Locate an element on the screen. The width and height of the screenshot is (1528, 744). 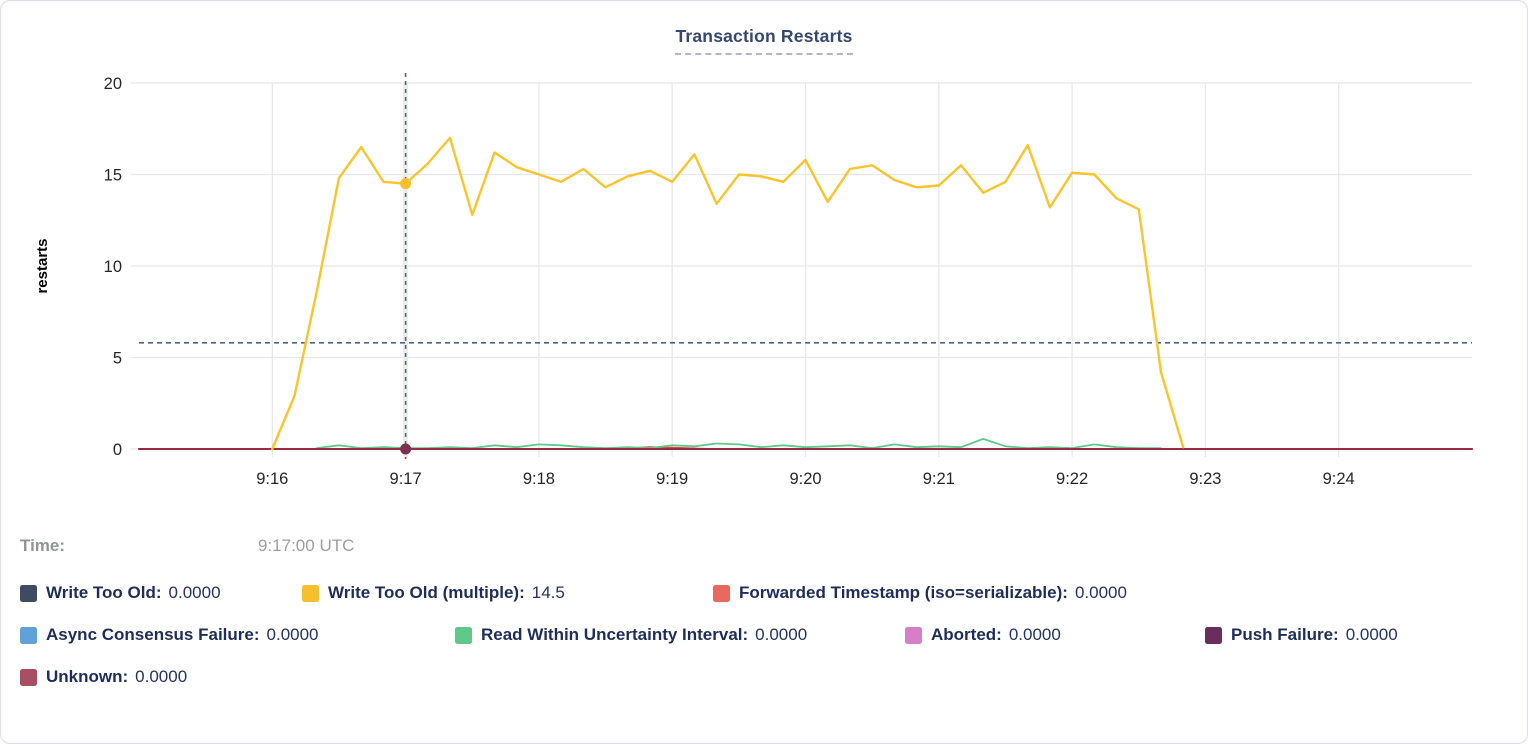
y-tick-label: 5 is located at coordinates (117, 359).